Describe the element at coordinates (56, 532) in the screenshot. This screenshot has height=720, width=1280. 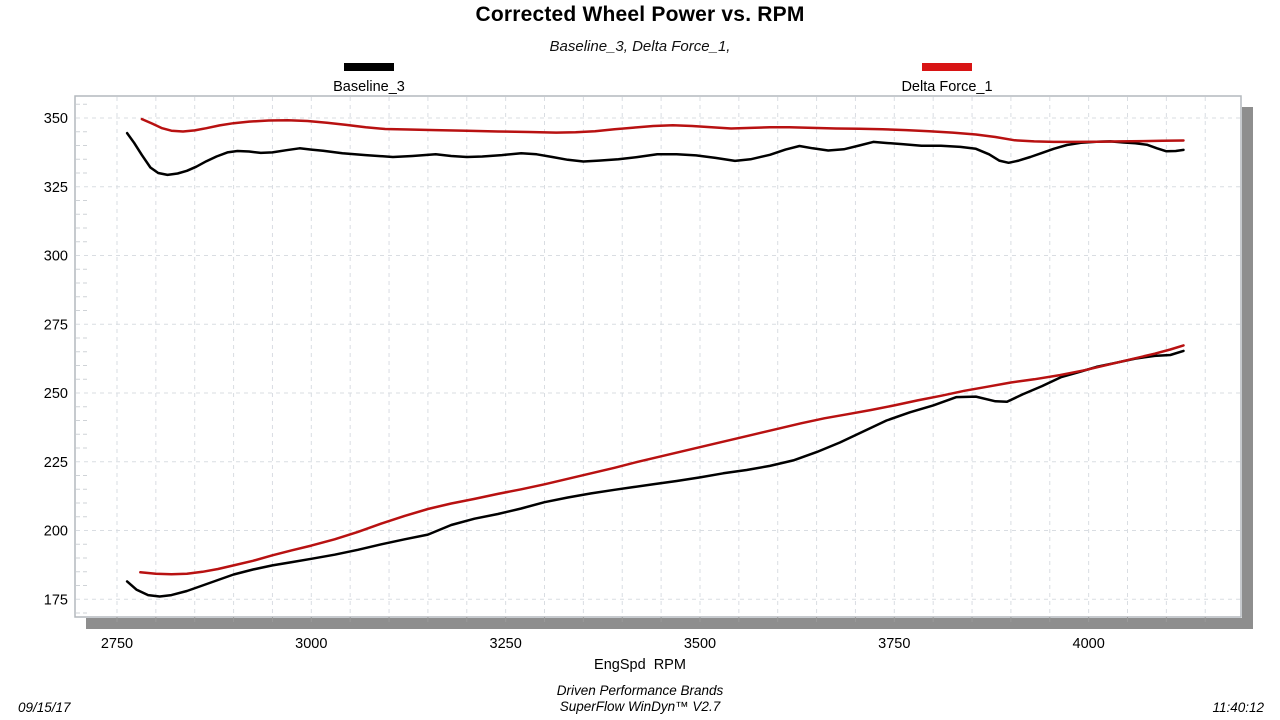
I see `y-tick-label: 200` at that location.